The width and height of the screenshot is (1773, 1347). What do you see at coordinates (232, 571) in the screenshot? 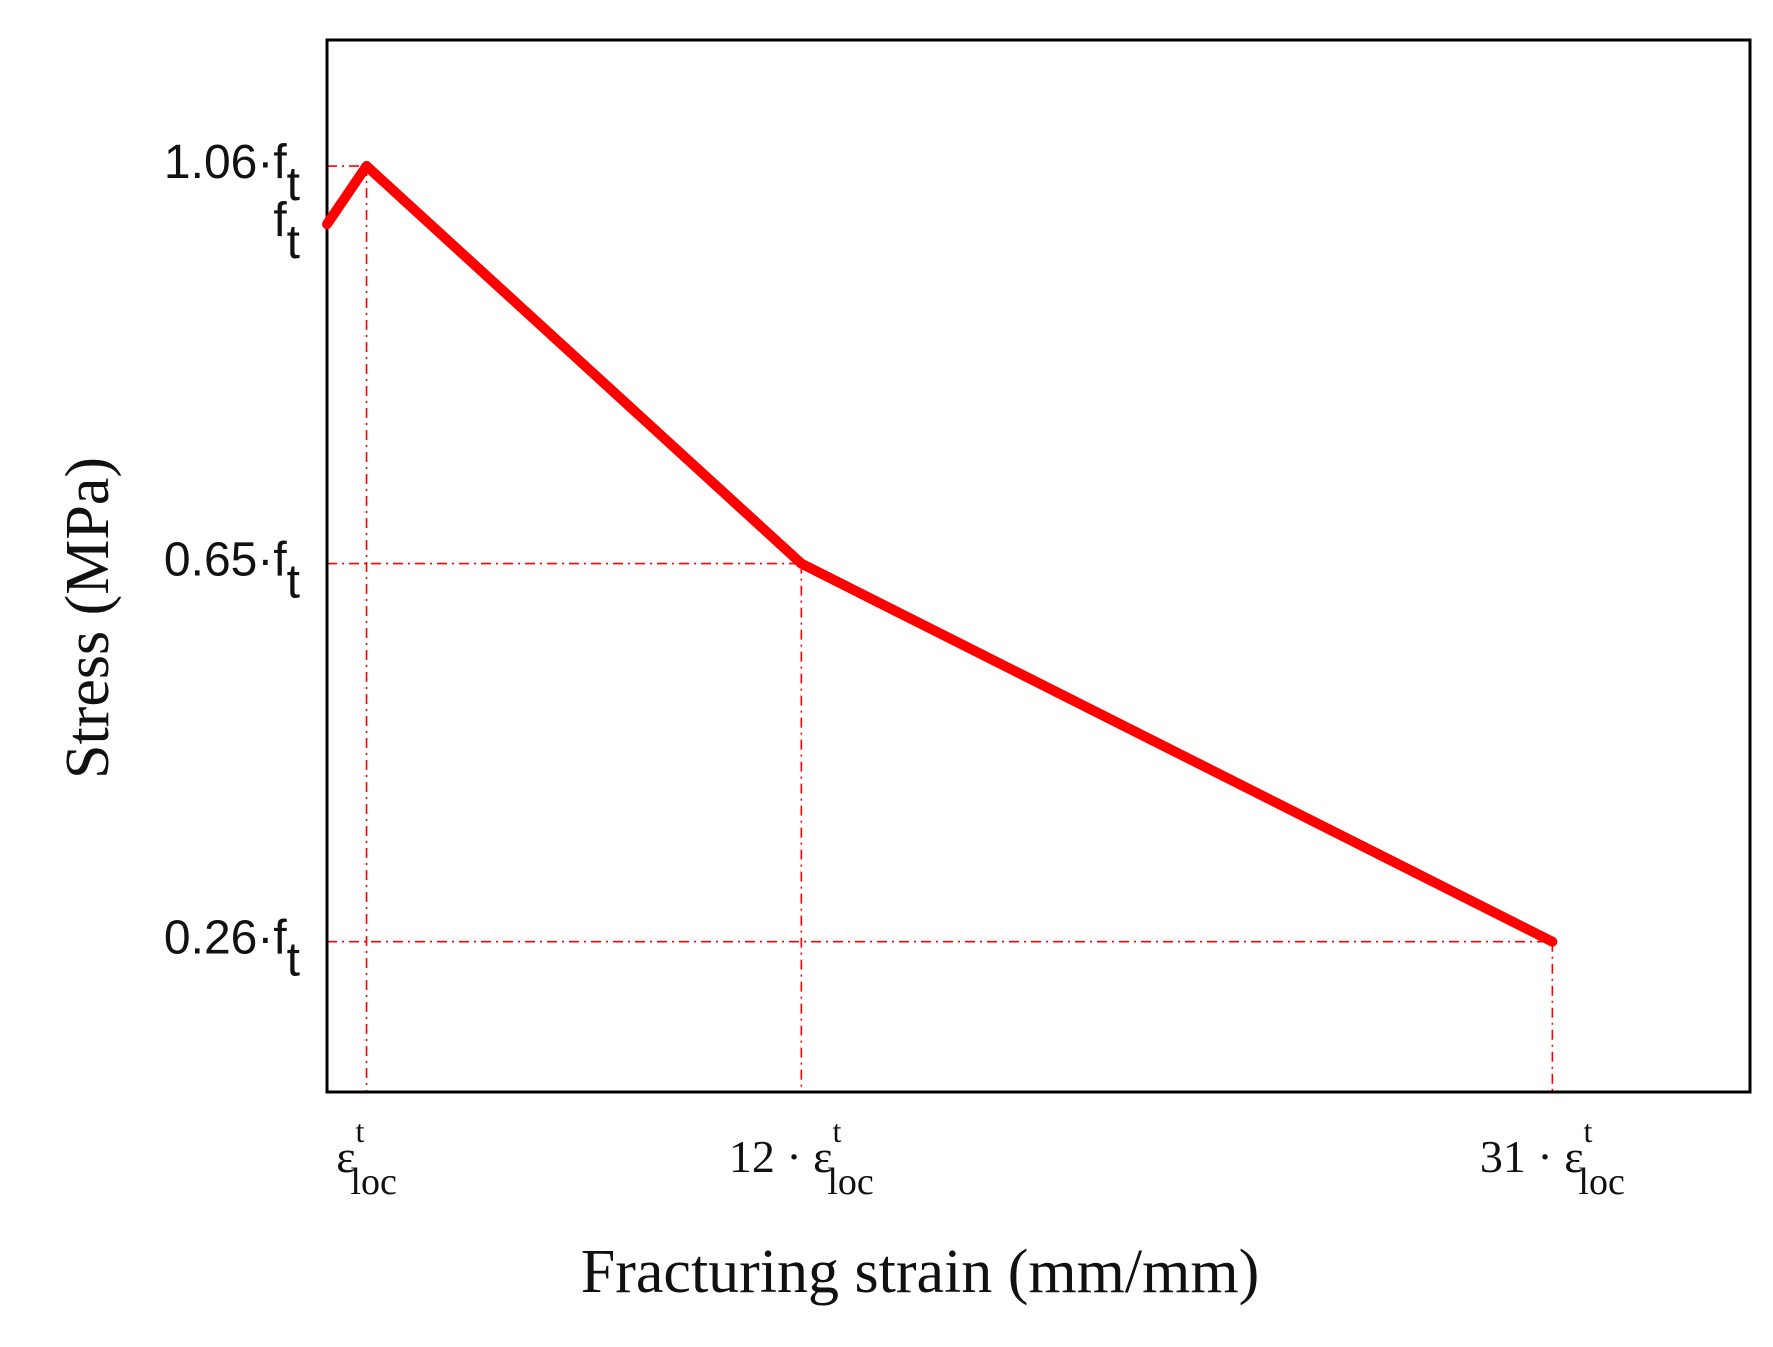
I see `y-tick-label: 0.65·ft` at bounding box center [232, 571].